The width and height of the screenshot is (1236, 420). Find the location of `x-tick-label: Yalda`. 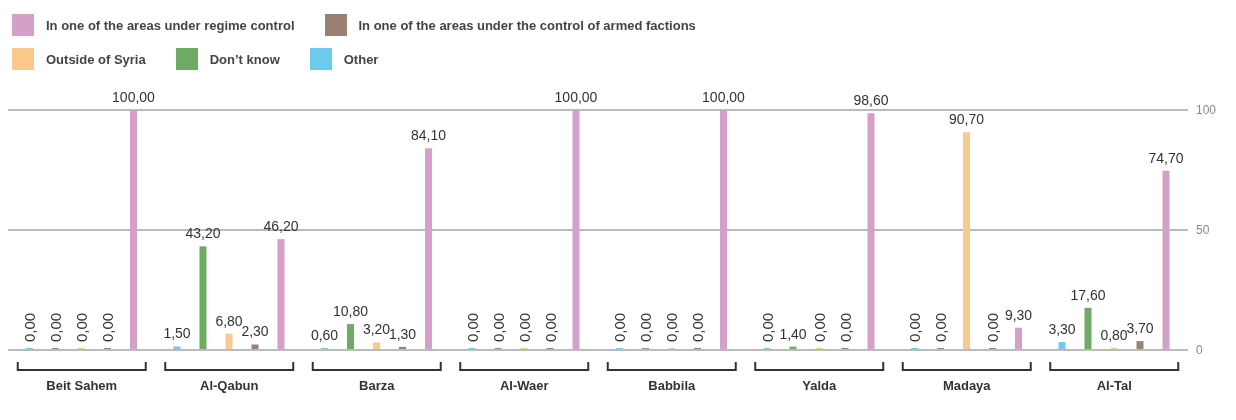

x-tick-label: Yalda is located at coordinates (819, 385).